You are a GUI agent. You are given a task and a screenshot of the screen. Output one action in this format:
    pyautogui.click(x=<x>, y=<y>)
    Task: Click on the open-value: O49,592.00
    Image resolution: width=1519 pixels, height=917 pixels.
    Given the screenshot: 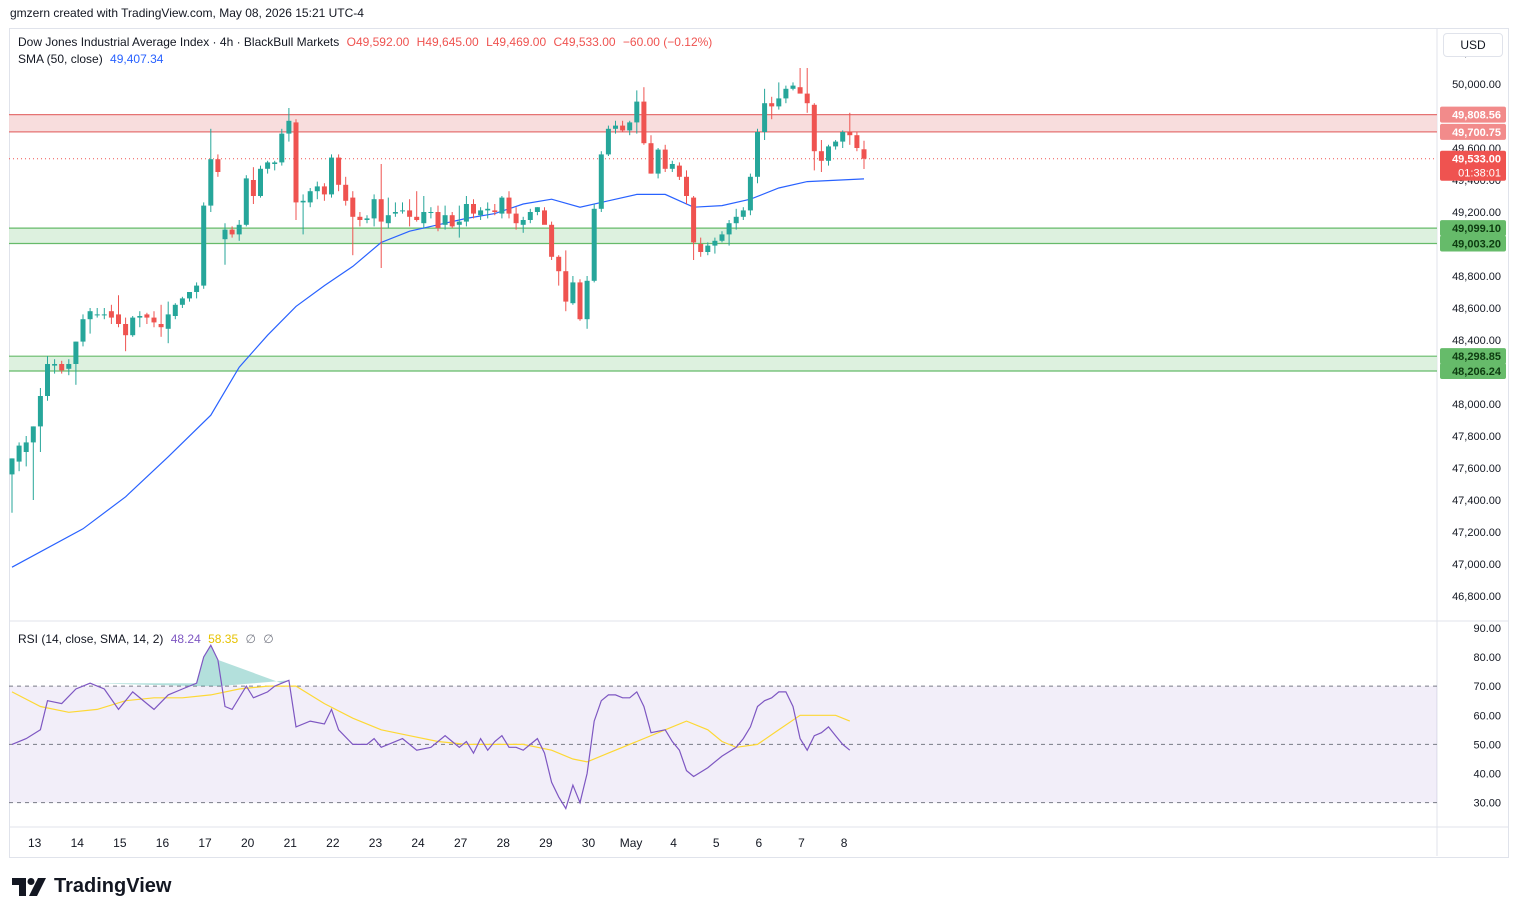 What is the action you would take?
    pyautogui.click(x=378, y=42)
    